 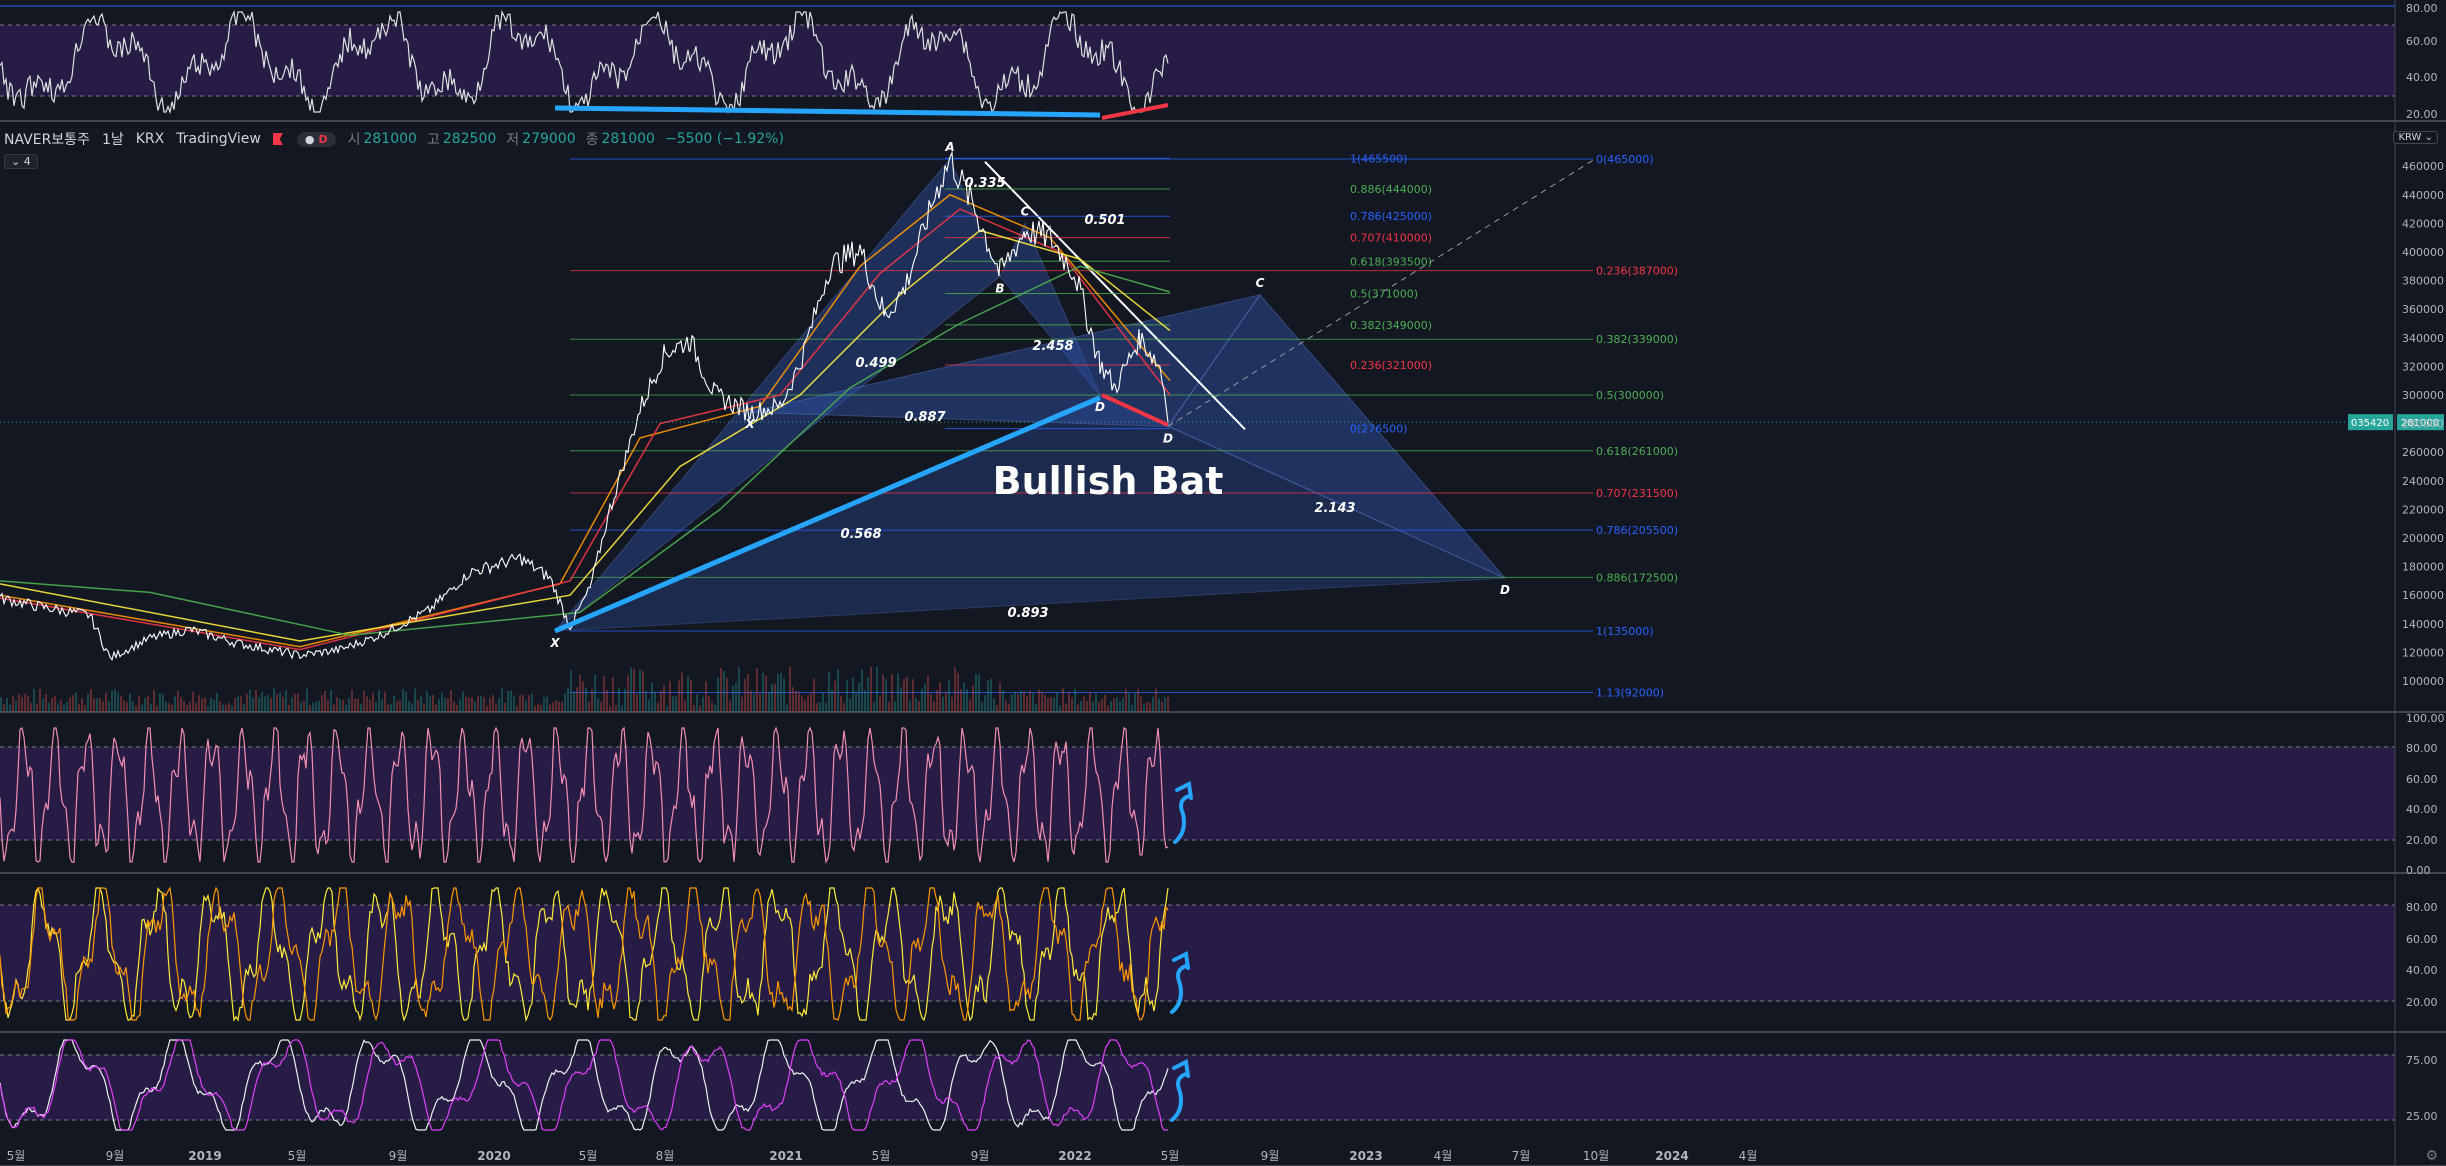 I want to click on time-tick-label: 8월, so click(x=665, y=1156).